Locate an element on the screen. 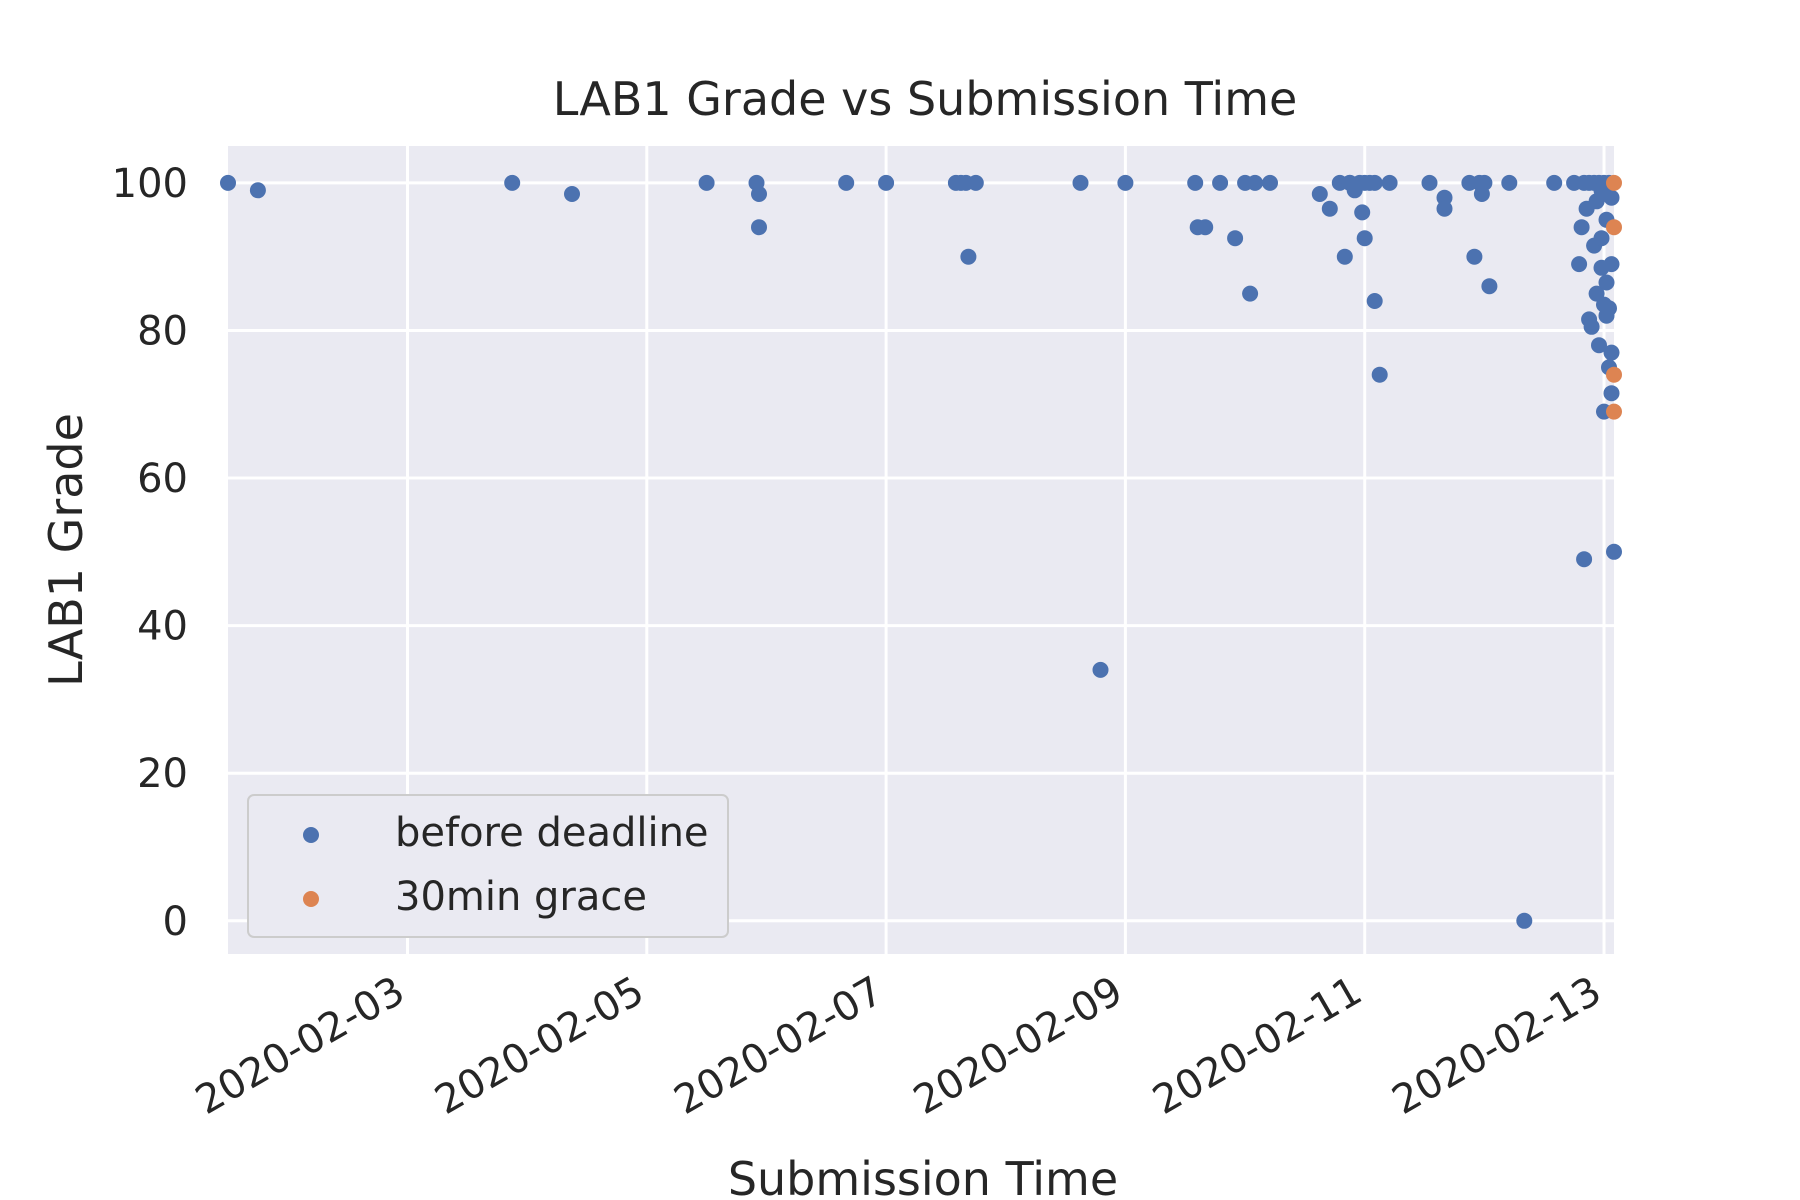 The width and height of the screenshot is (1800, 1200). y-tick-label: 40 is located at coordinates (162, 627).